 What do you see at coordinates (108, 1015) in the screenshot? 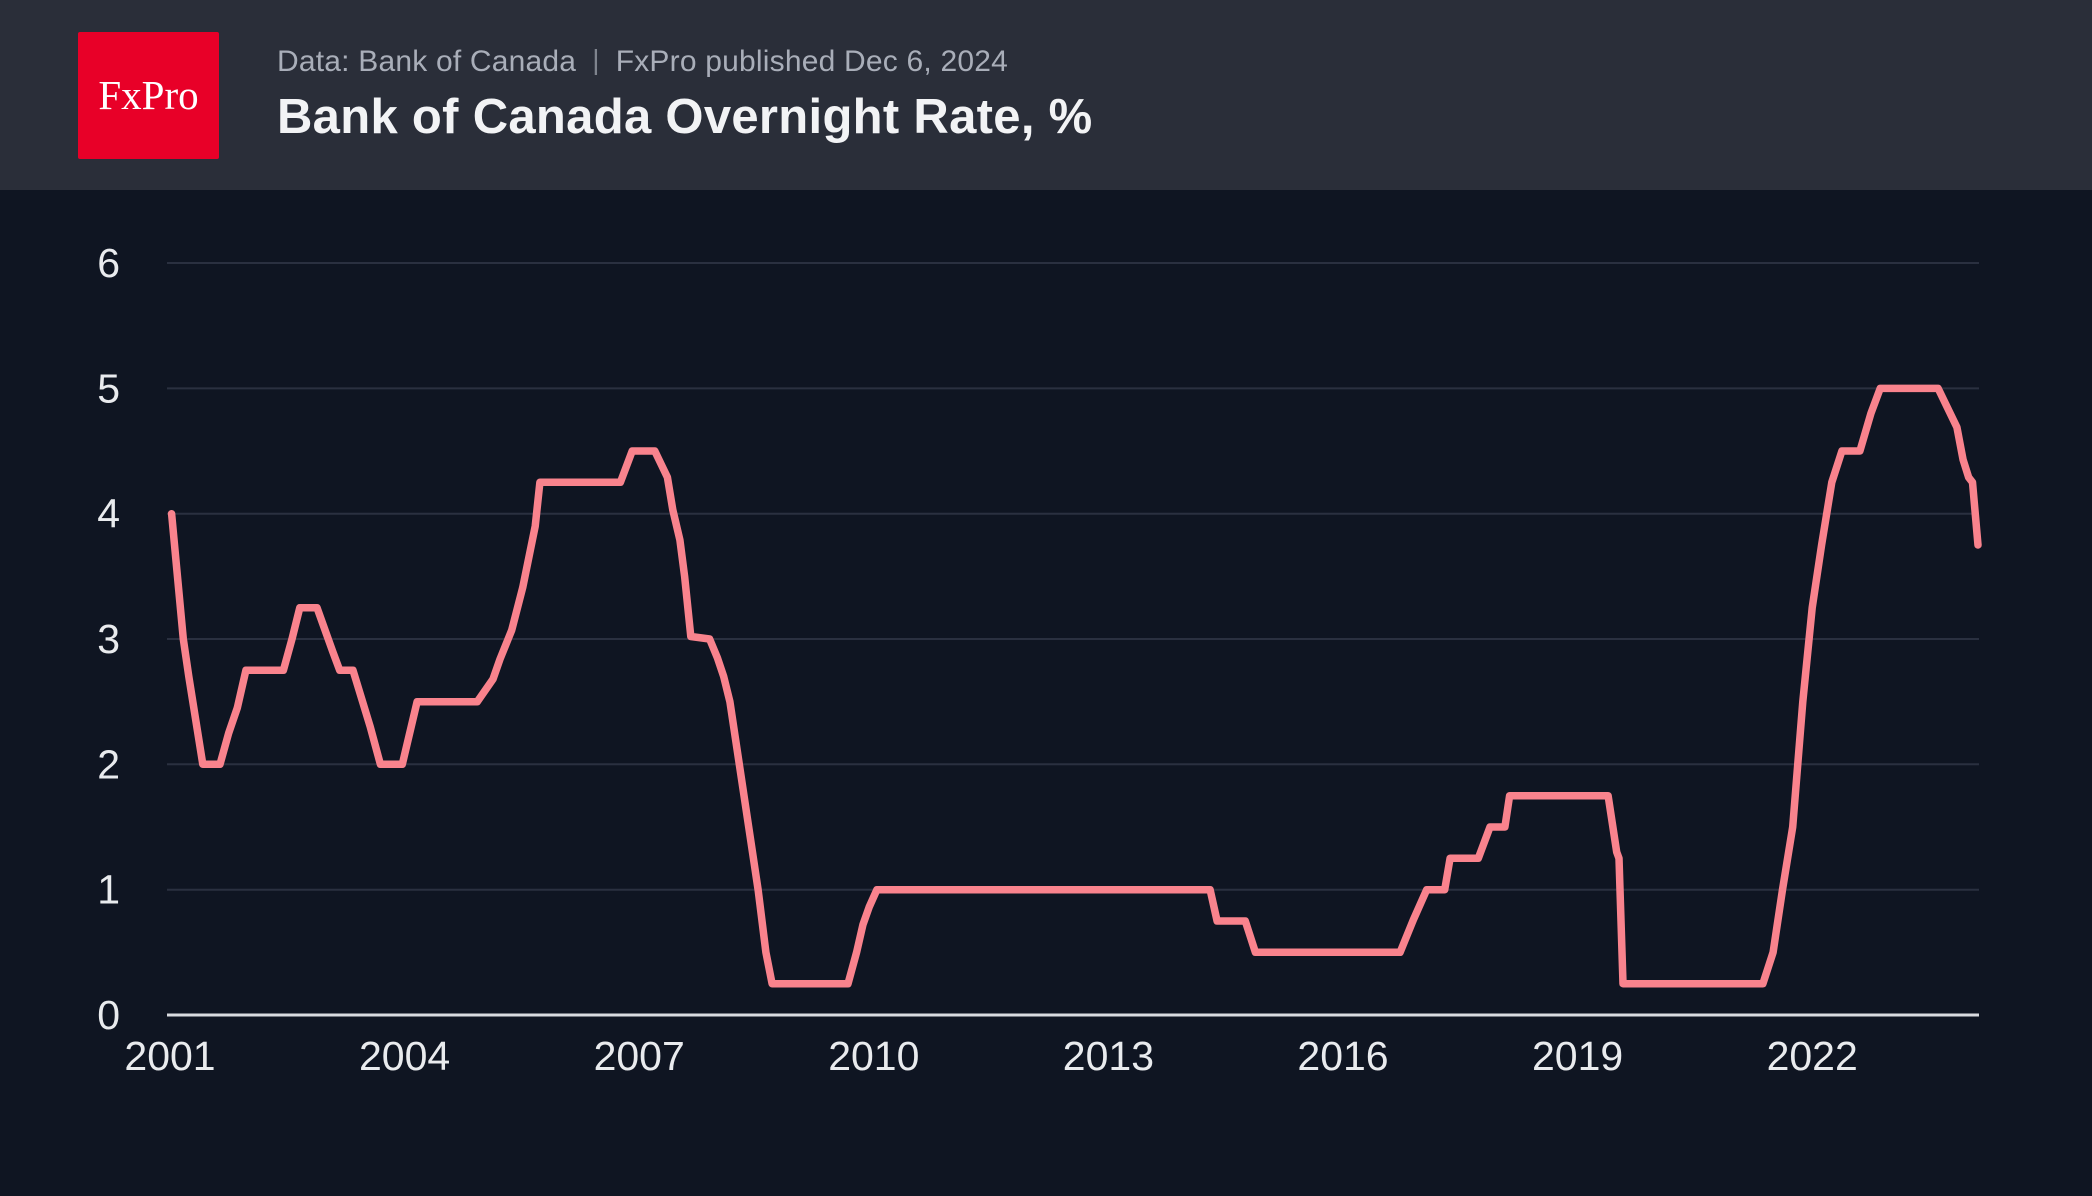
I see `y-tick-label-0: 0` at bounding box center [108, 1015].